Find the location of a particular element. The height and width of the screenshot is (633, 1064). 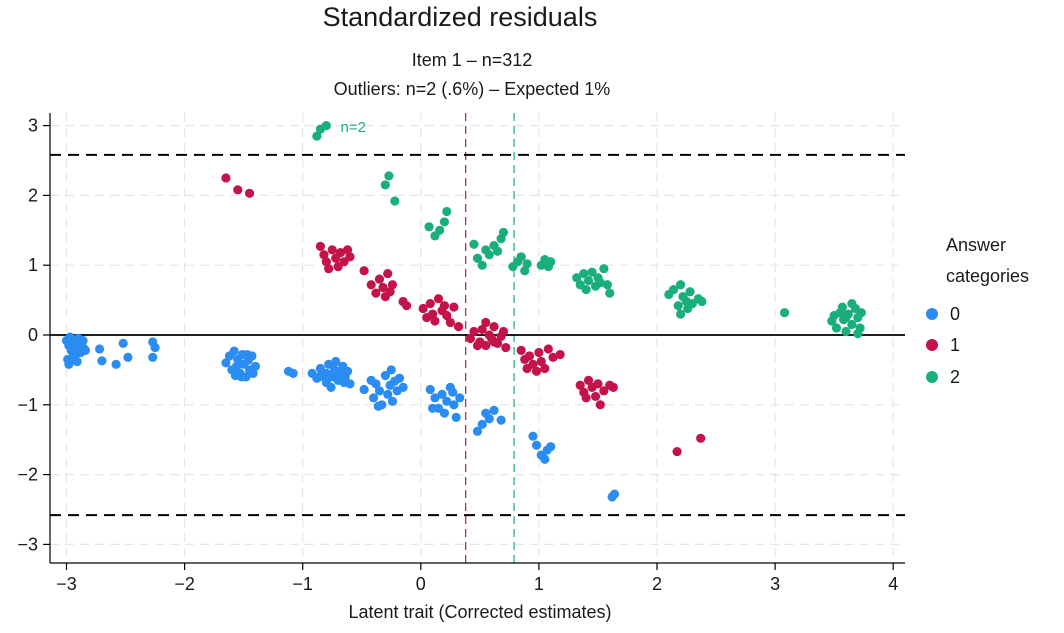

legend-title-line-1: Answer is located at coordinates (976, 245).